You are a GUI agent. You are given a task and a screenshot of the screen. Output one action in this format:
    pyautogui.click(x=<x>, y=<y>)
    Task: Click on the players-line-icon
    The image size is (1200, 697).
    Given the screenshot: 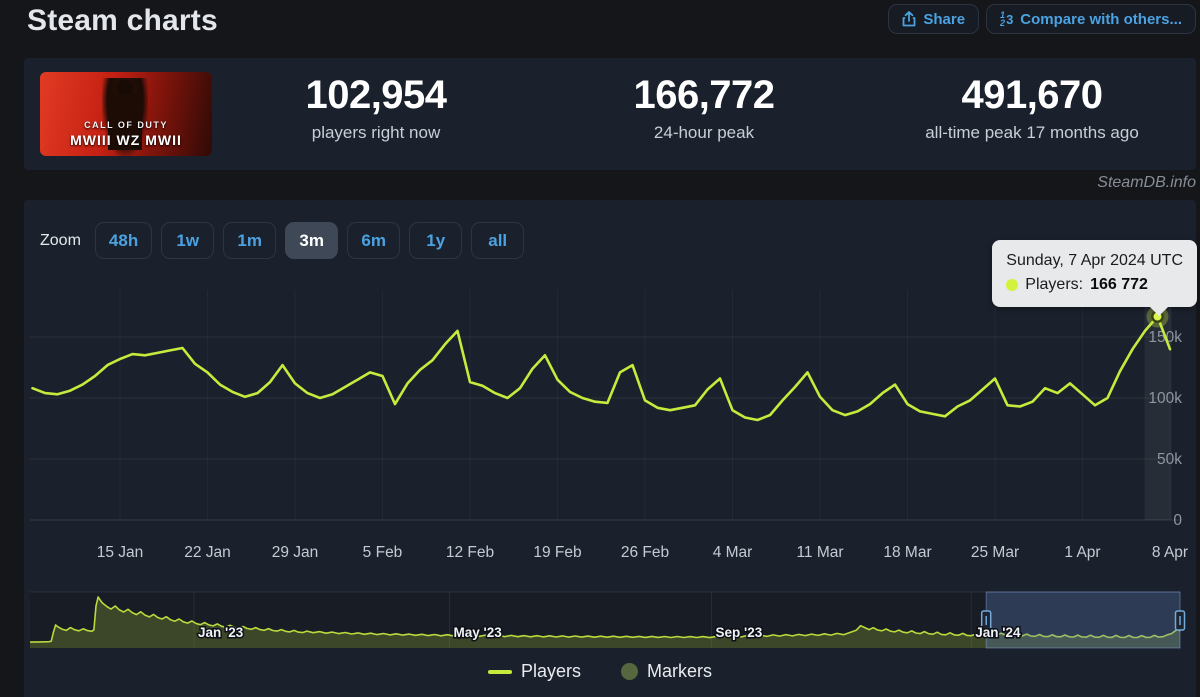 What is the action you would take?
    pyautogui.click(x=499, y=671)
    